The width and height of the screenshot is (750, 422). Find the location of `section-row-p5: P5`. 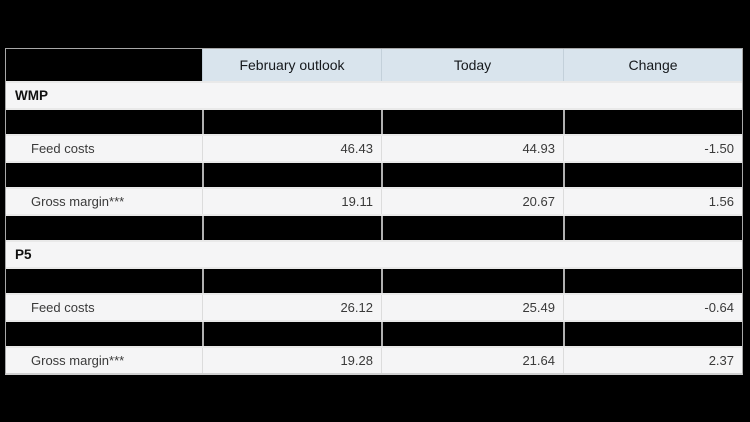

section-row-p5: P5 is located at coordinates (374, 253).